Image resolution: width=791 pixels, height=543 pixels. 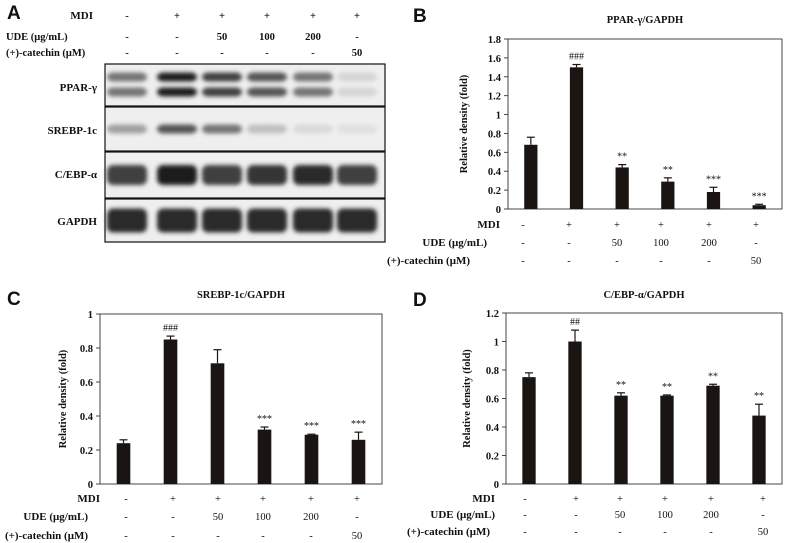 What do you see at coordinates (494, 97) in the screenshot?
I see `y-tick-label: 1.2` at bounding box center [494, 97].